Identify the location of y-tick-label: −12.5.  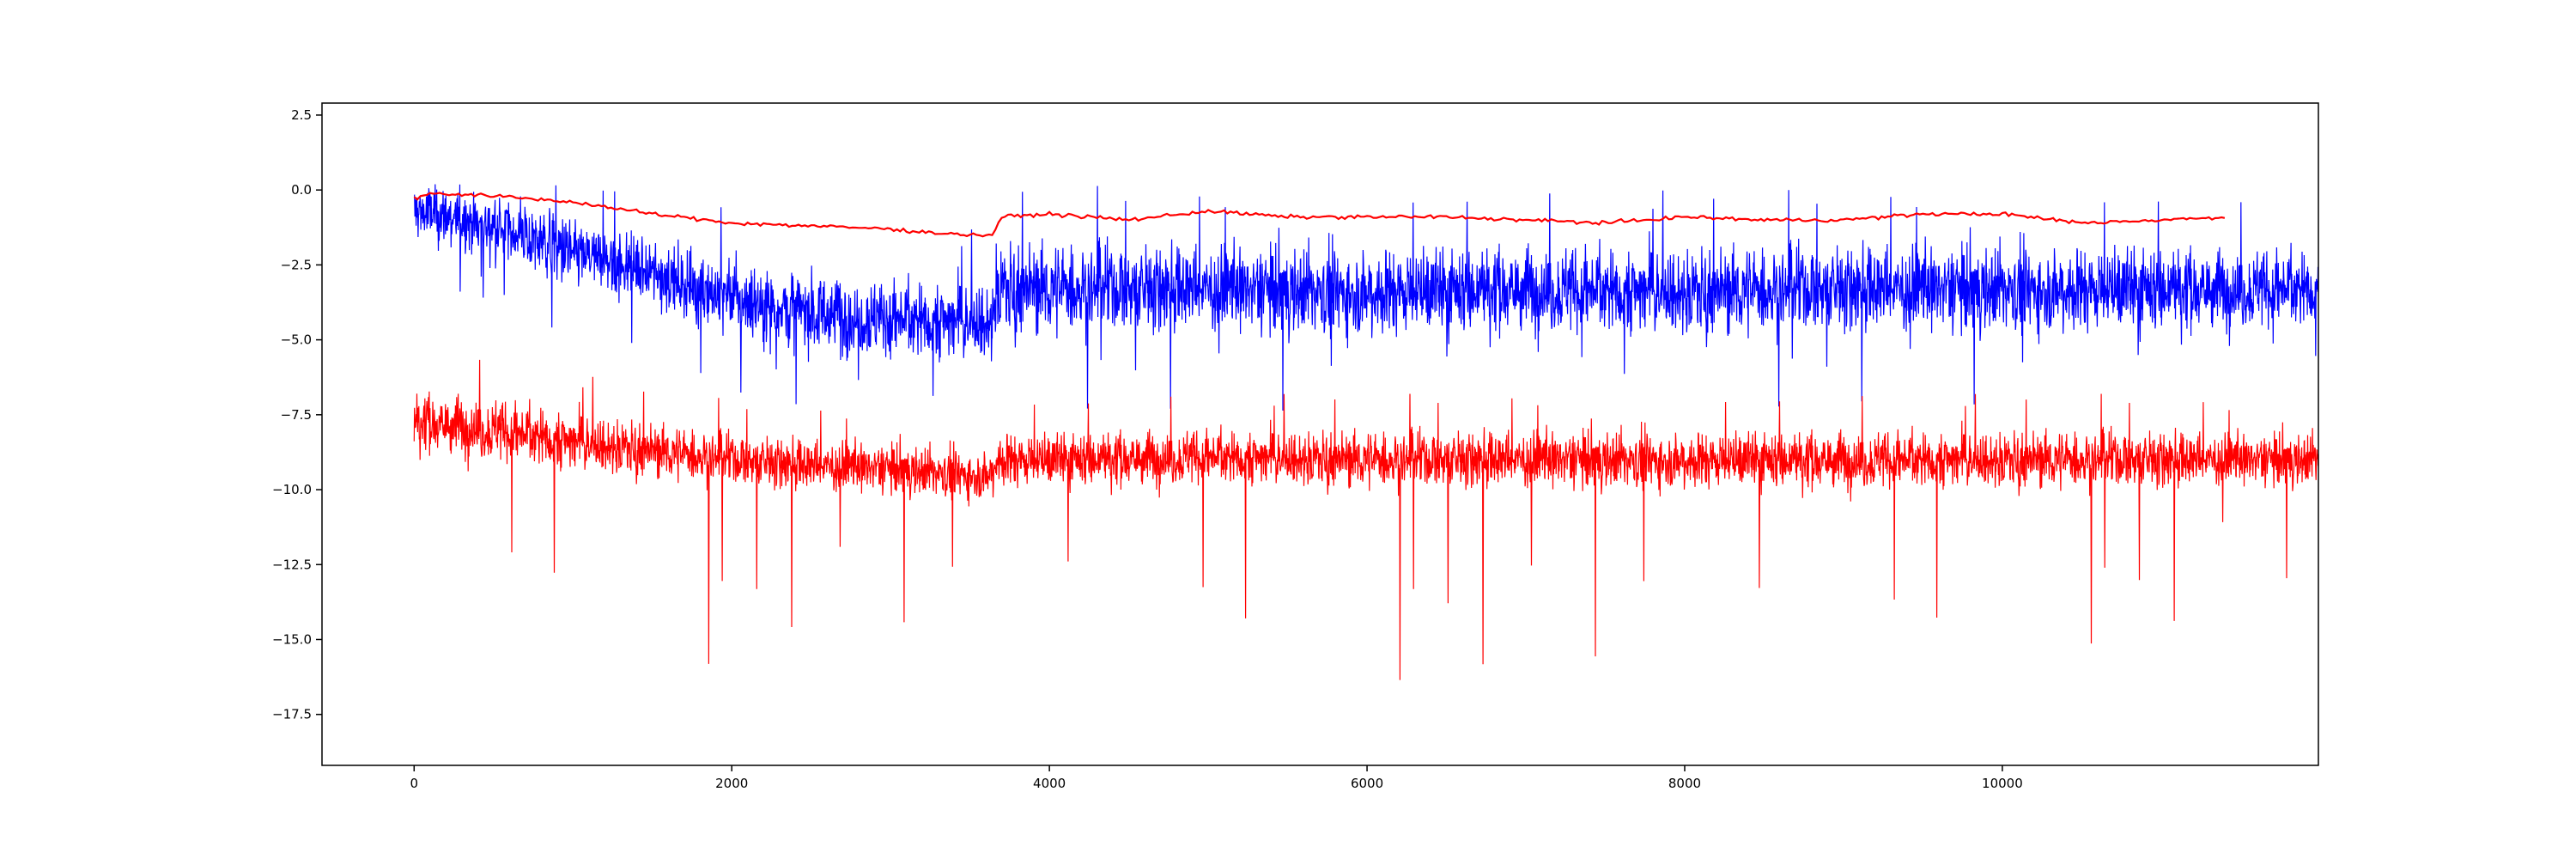
(292, 564).